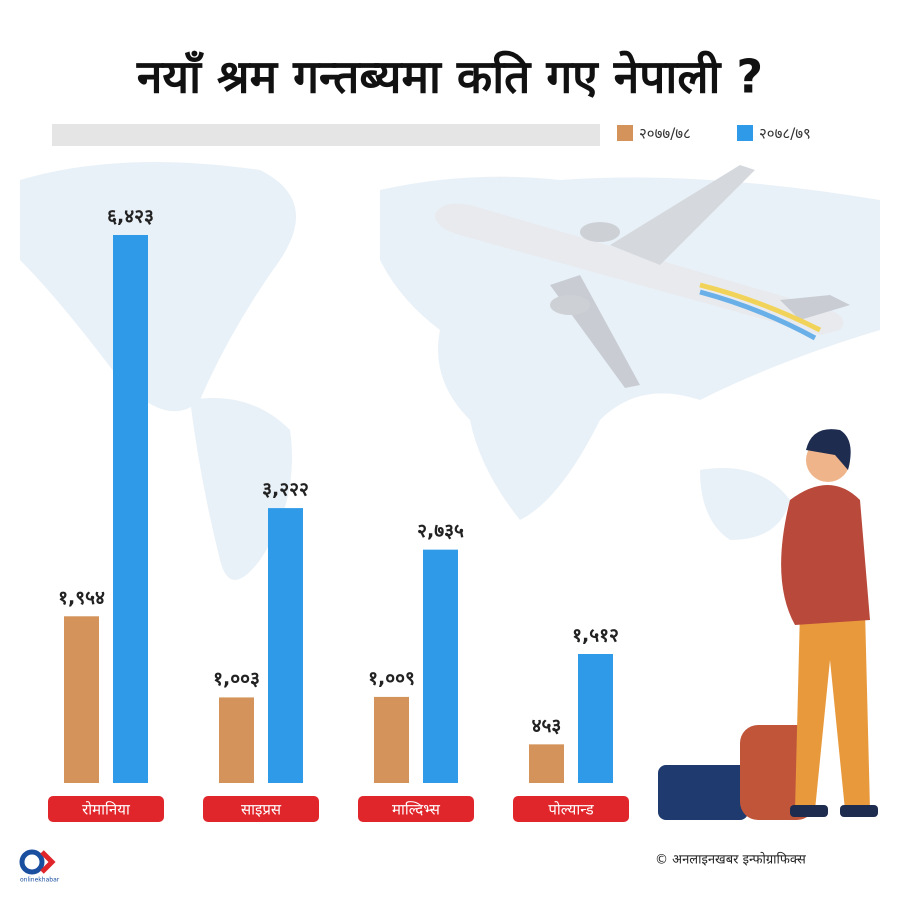  I want to click on value-label: १,००९, so click(391, 678).